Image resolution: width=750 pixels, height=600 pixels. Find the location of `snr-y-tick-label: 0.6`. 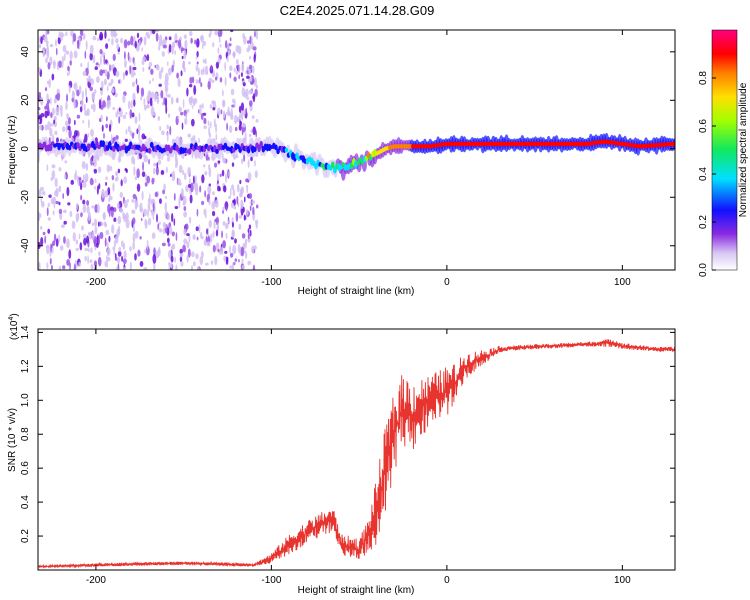

snr-y-tick-label: 0.6 is located at coordinates (25, 468).